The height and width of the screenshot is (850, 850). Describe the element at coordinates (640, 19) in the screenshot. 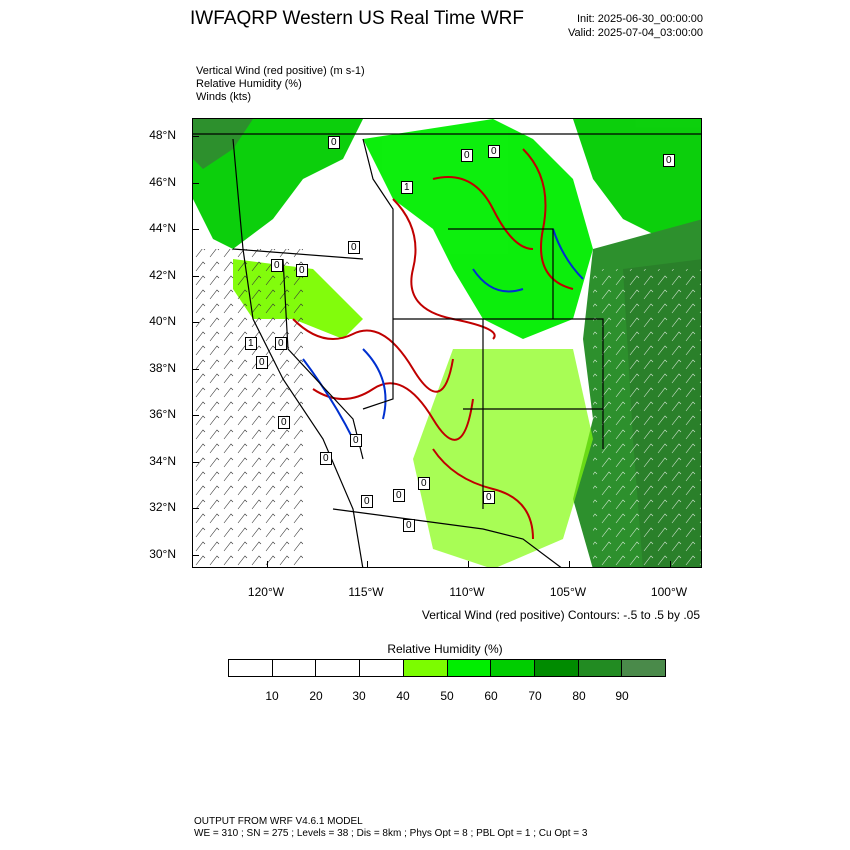

I see `init-time: Init: 2025-06-30_00:00:00` at that location.